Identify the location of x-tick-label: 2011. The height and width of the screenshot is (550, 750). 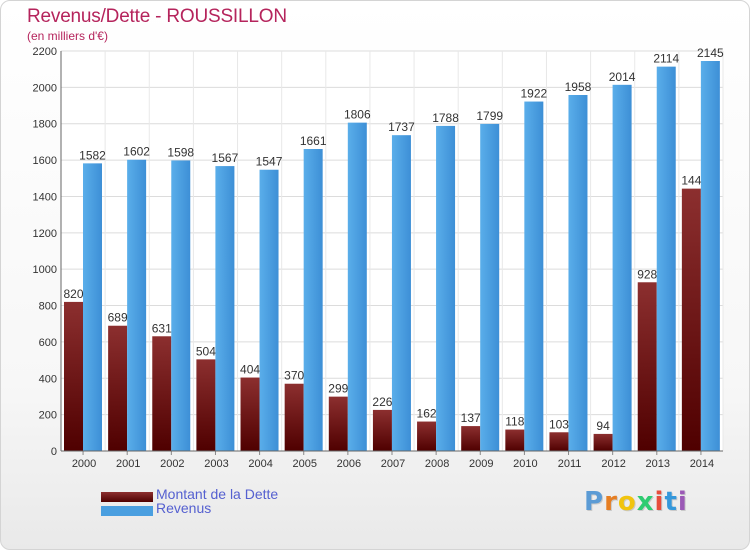
(570, 464).